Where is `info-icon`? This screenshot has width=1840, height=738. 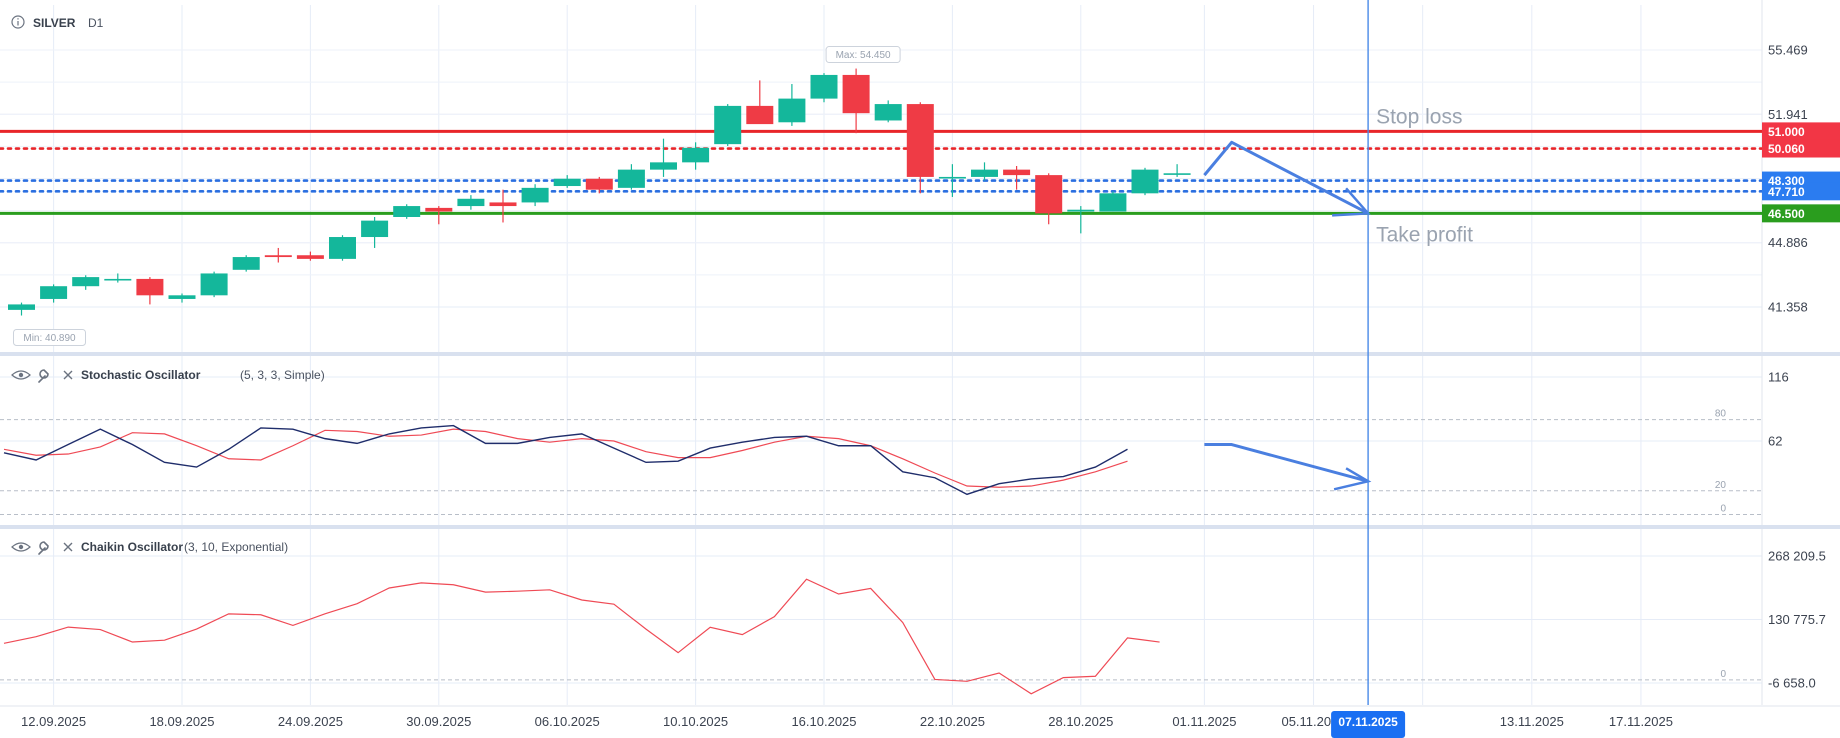 info-icon is located at coordinates (18, 22).